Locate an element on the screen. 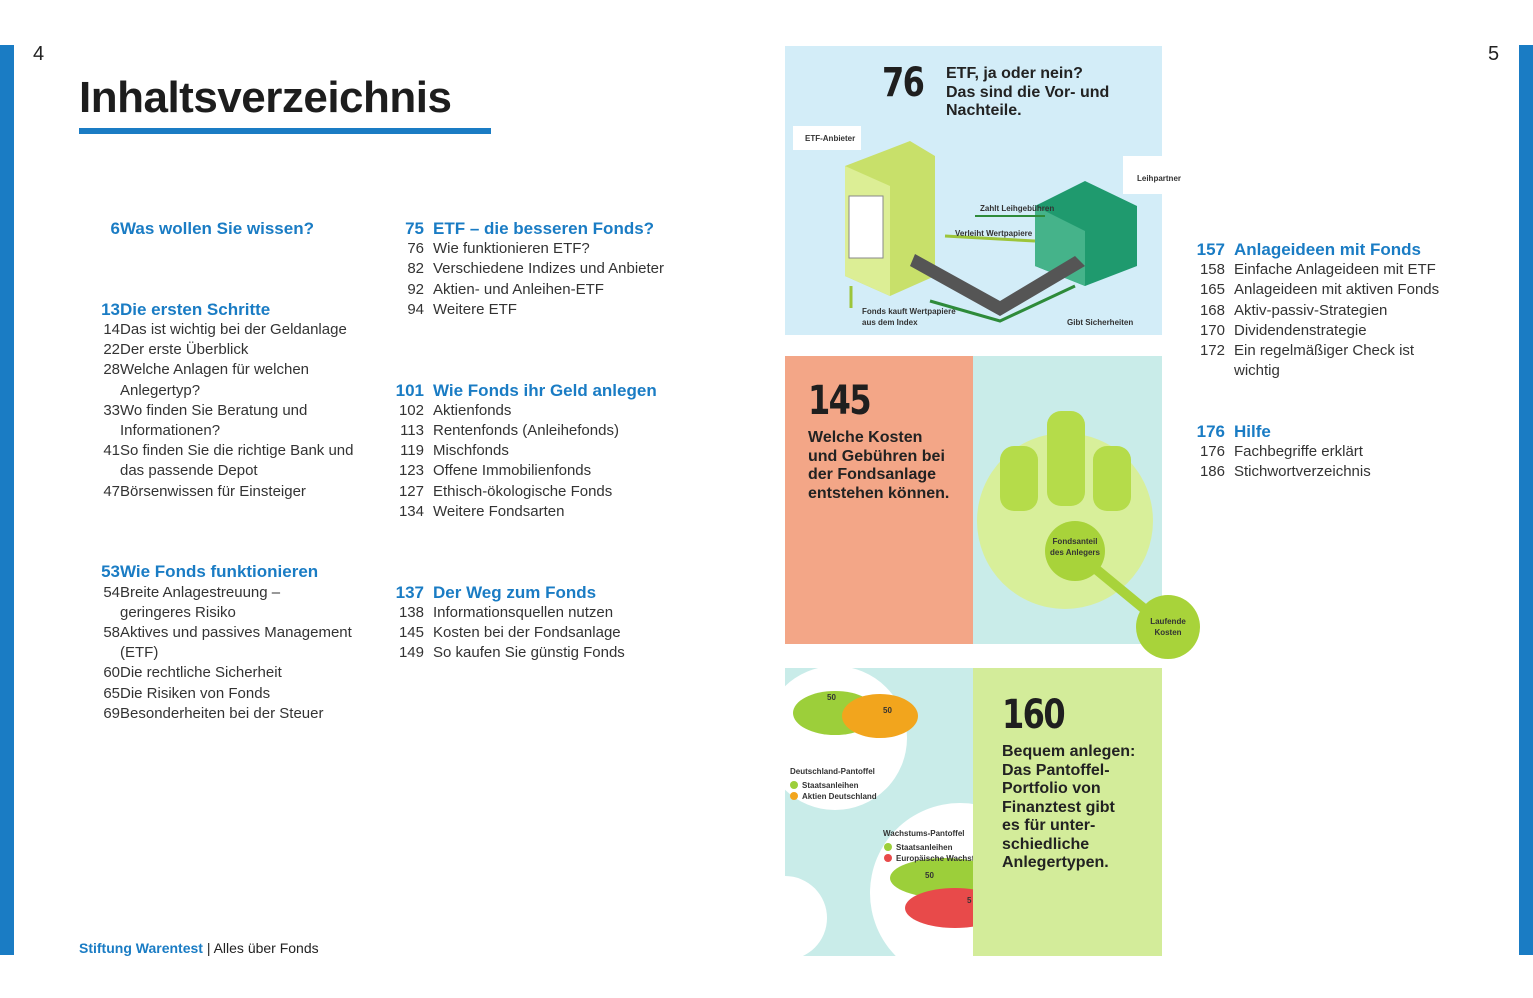 This screenshot has height=998, width=1533. footer-book: Alles über Fonds is located at coordinates (266, 948).